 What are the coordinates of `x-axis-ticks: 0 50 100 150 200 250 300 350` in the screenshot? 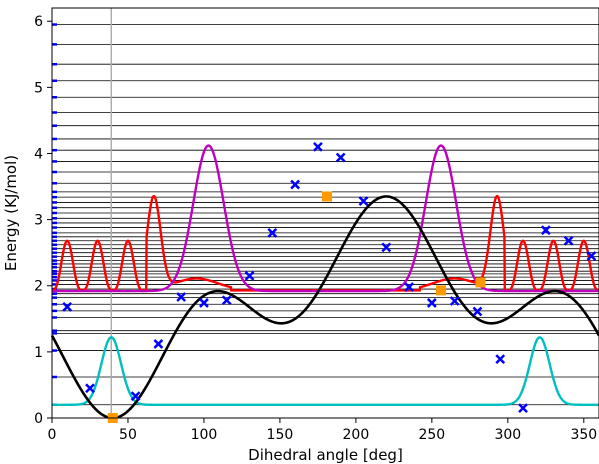 It's located at (322, 430).